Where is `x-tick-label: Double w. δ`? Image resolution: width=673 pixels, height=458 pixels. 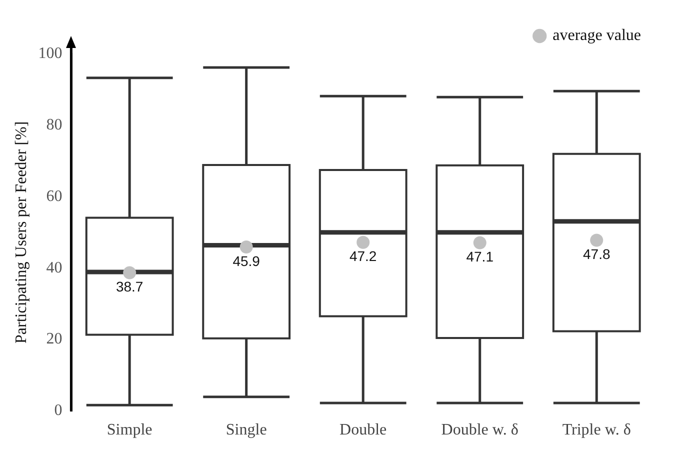
x-tick-label: Double w. δ is located at coordinates (479, 430).